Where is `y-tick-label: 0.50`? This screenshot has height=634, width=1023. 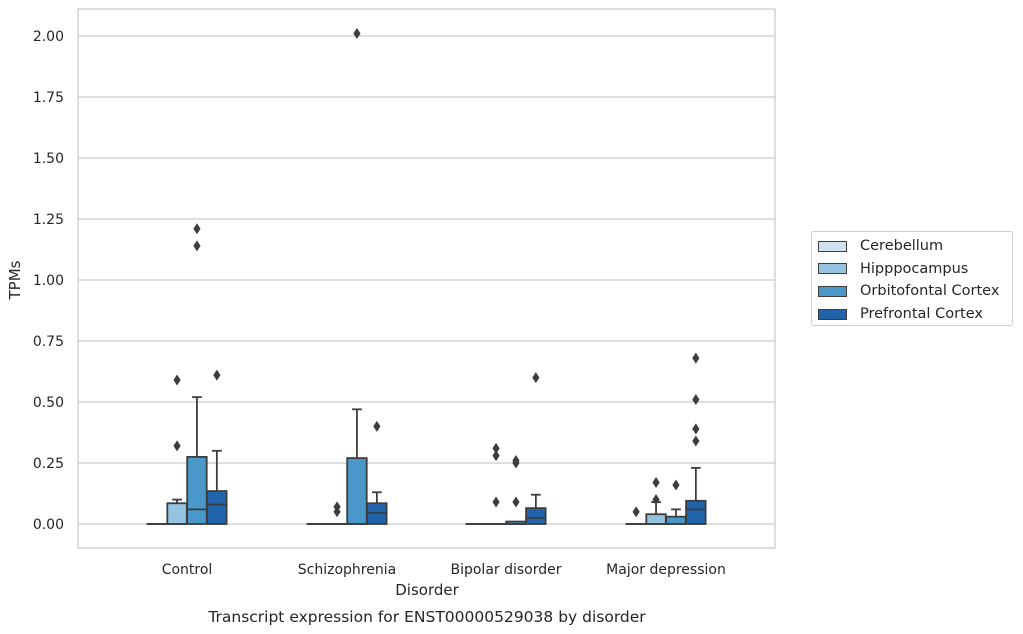 y-tick-label: 0.50 is located at coordinates (48, 403).